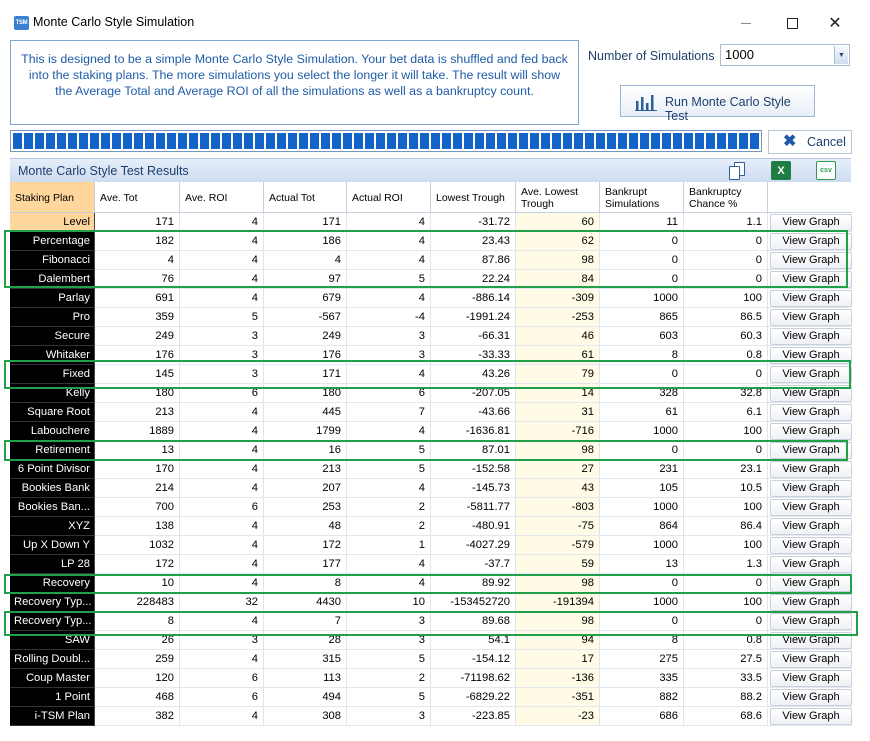 This screenshot has height=741, width=870. I want to click on table-cell: 87.86, so click(473, 260).